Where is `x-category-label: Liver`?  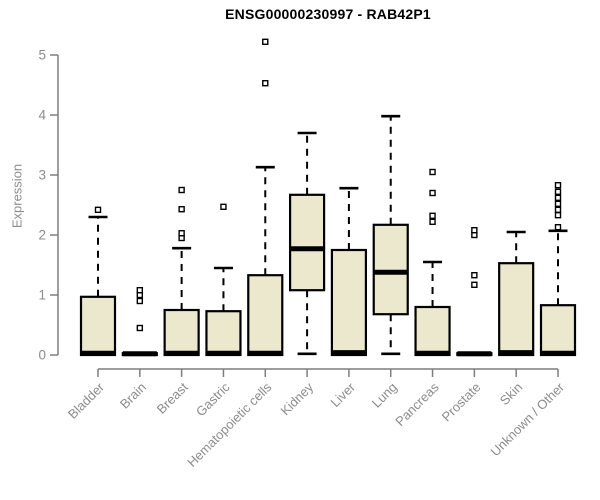
x-category-label: Liver is located at coordinates (342, 394).